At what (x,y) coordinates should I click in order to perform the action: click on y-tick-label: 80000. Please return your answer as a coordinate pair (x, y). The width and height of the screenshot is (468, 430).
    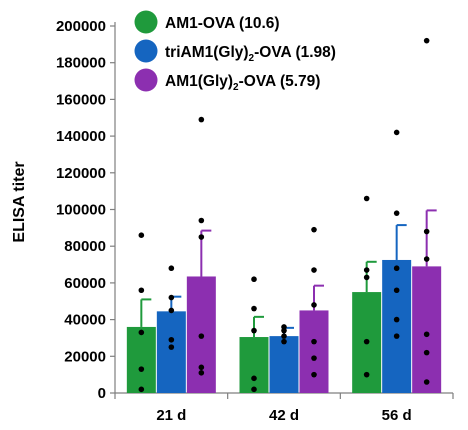
    Looking at the image, I should click on (85, 246).